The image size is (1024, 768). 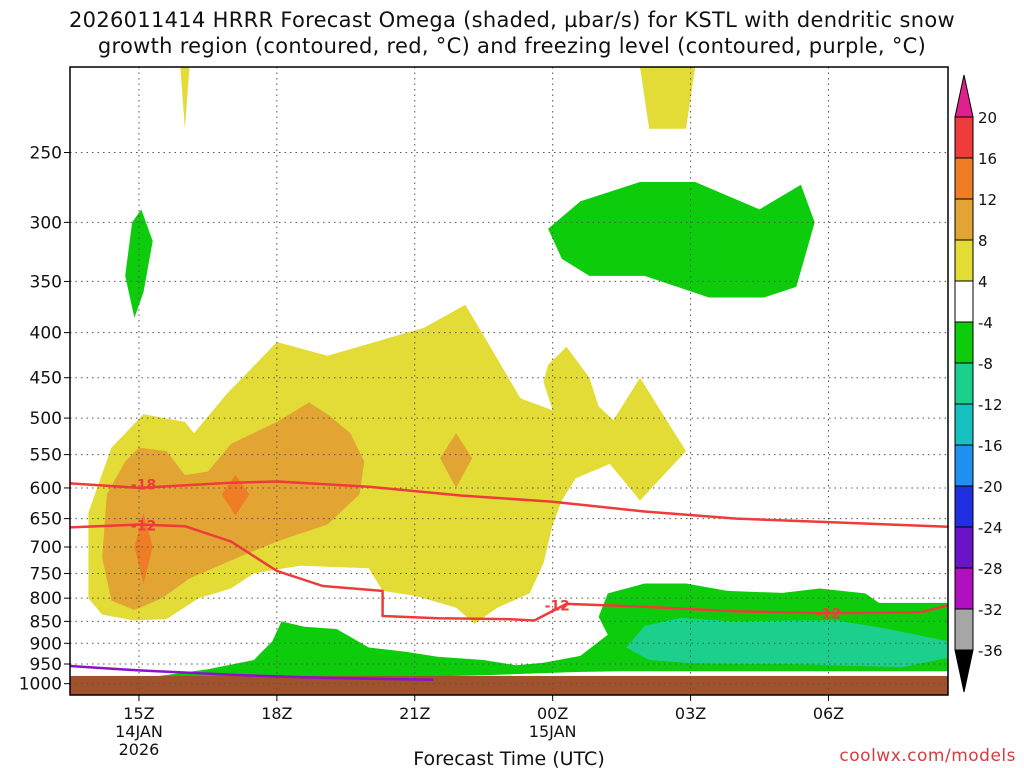 What do you see at coordinates (46, 574) in the screenshot?
I see `y-tick-label: 750` at bounding box center [46, 574].